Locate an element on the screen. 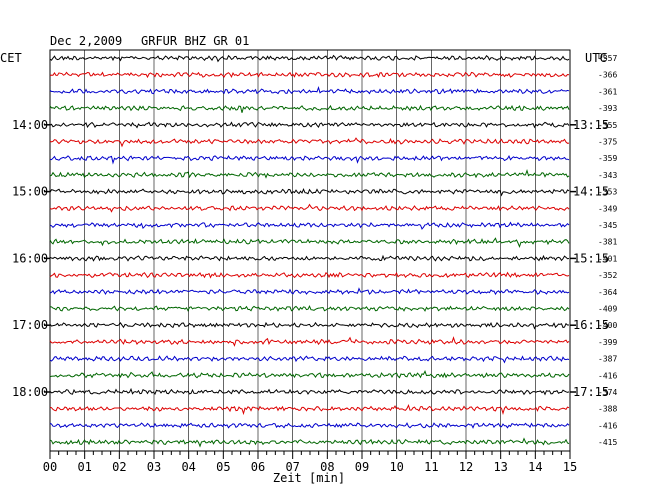  x-tick-label: 14 is located at coordinates (535, 467).